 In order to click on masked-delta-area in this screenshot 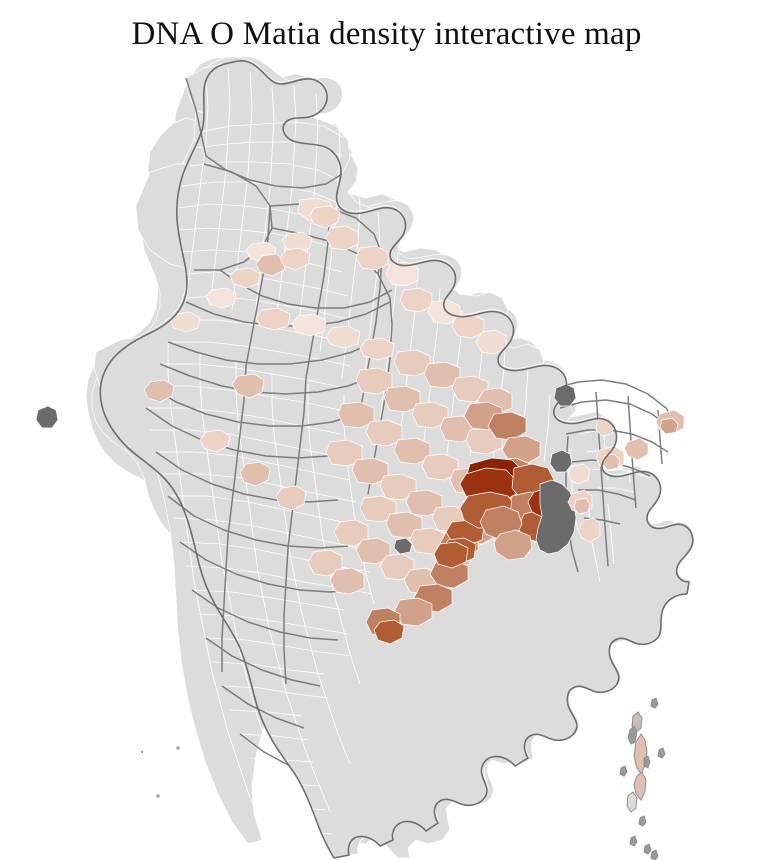, I will do `click(306, 469)`.